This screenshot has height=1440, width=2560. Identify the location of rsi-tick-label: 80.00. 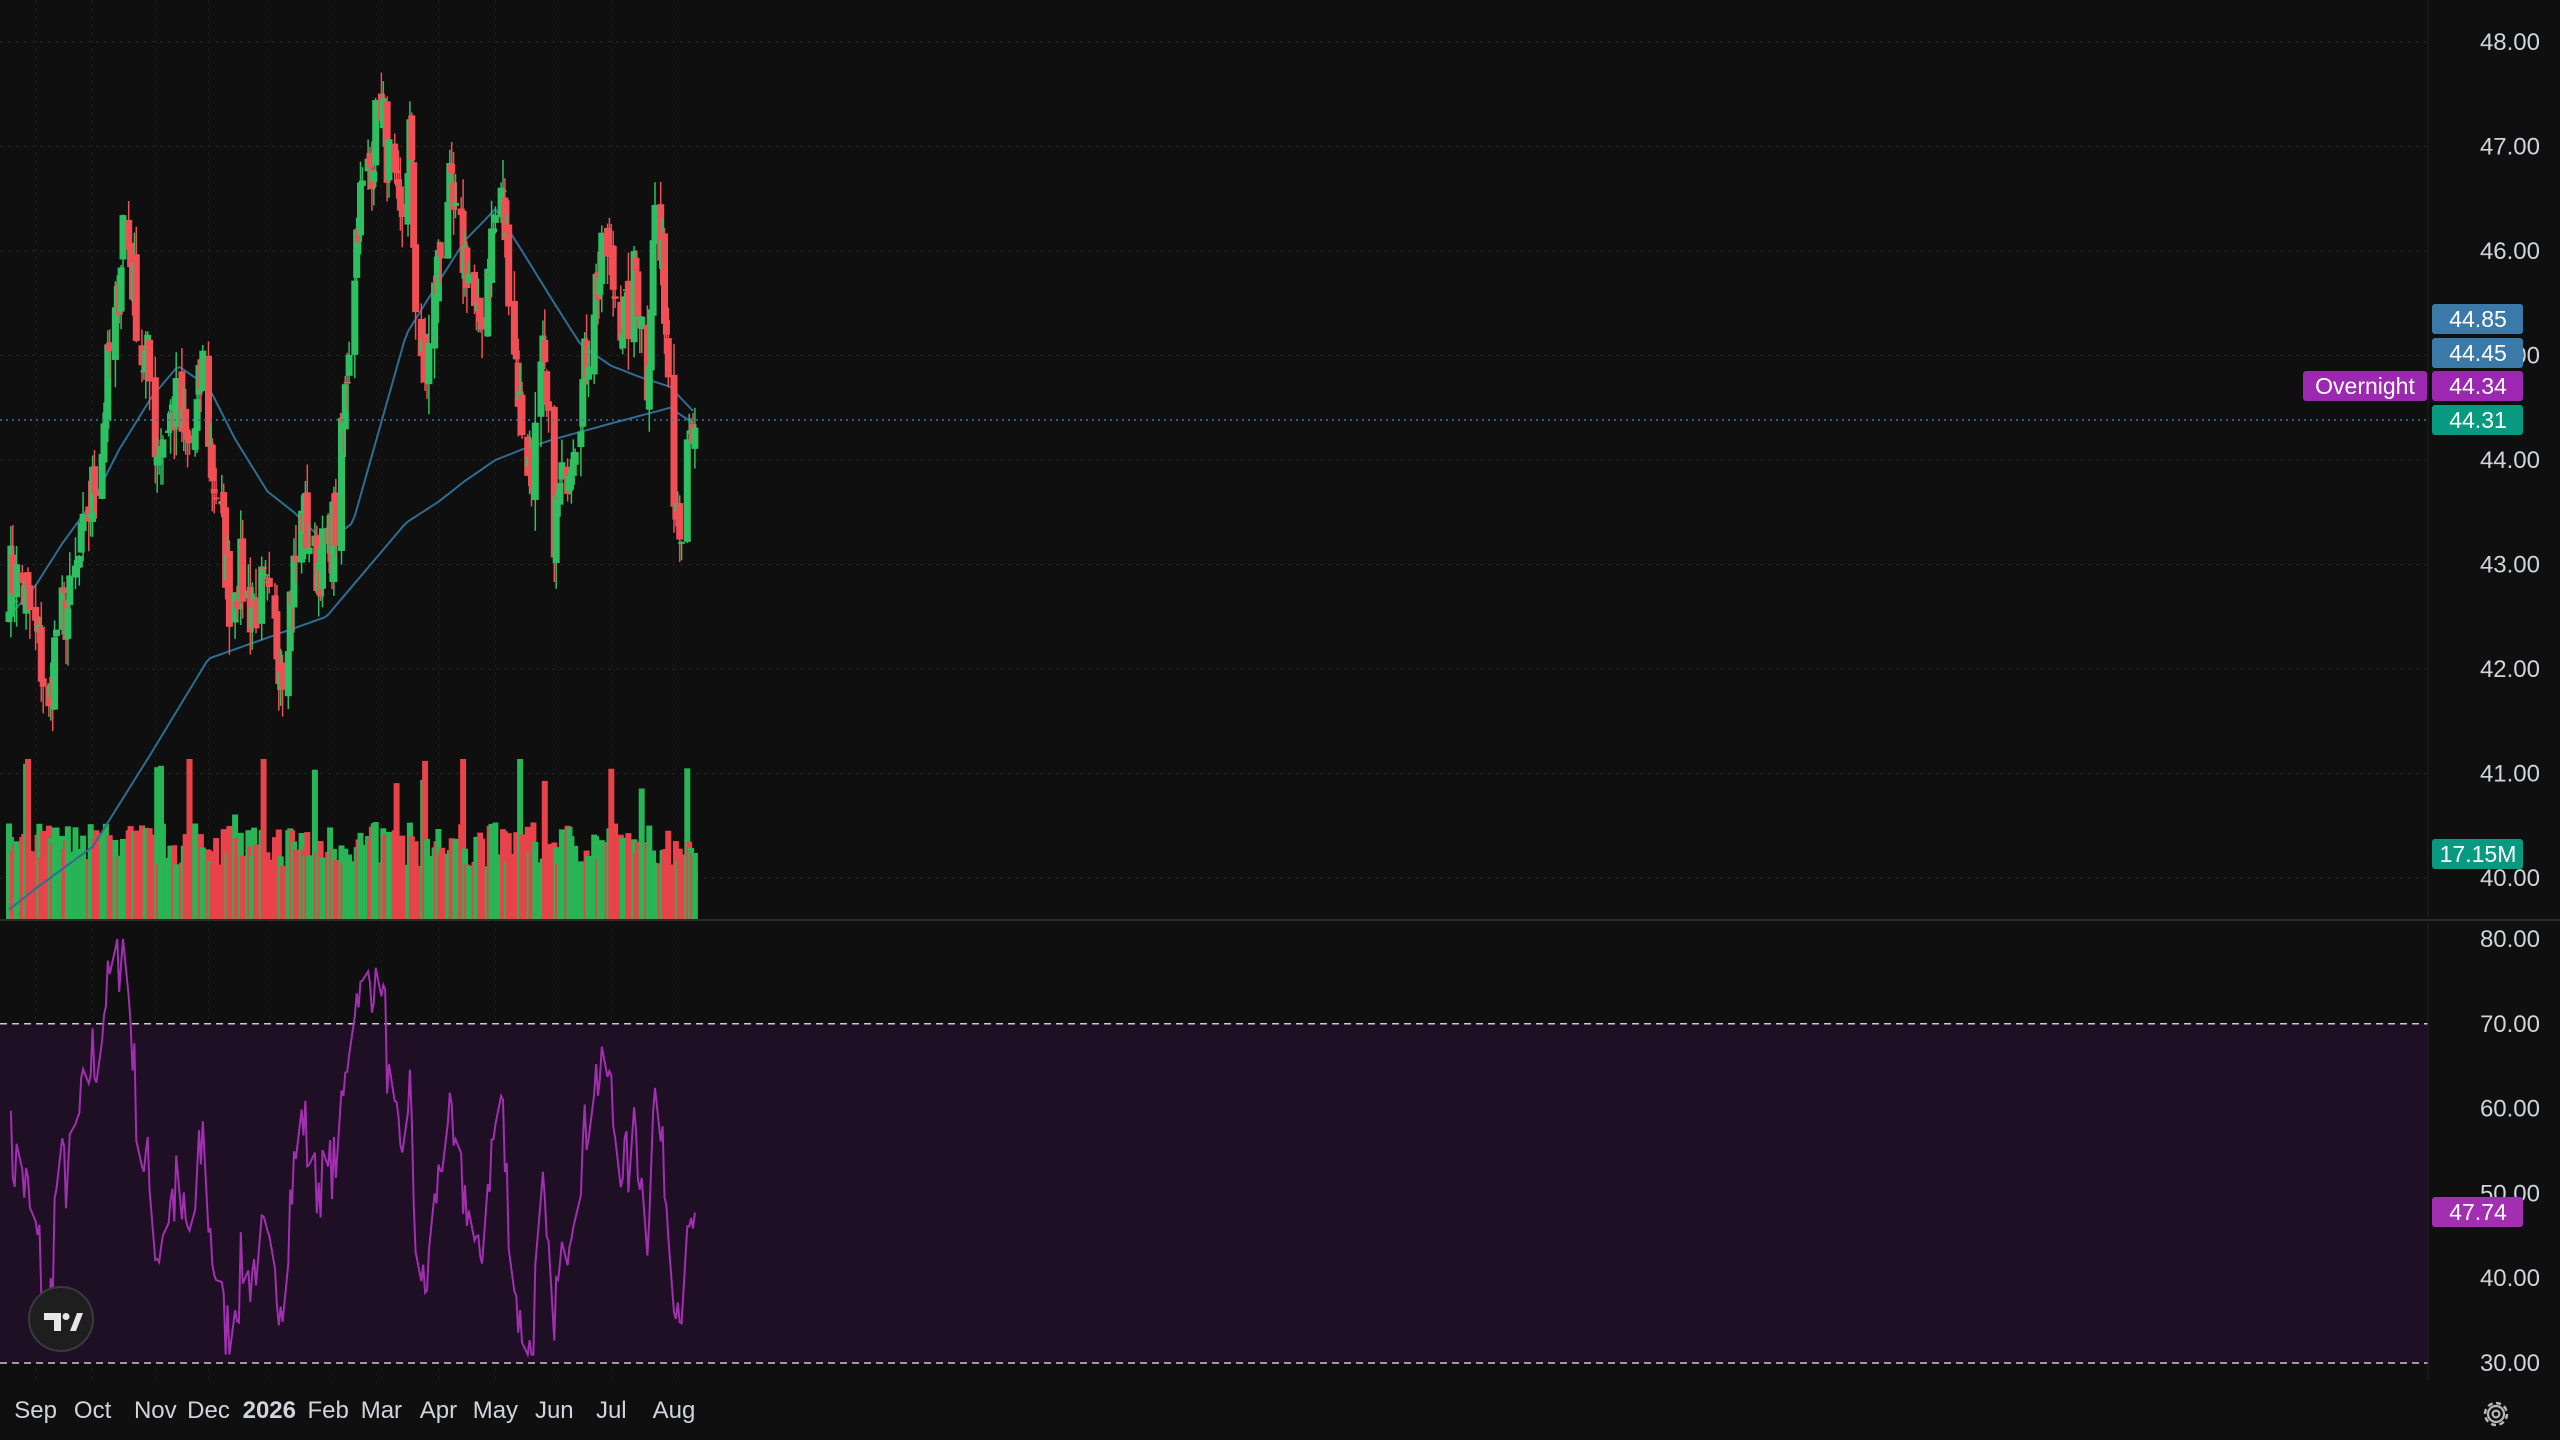
(2510, 939).